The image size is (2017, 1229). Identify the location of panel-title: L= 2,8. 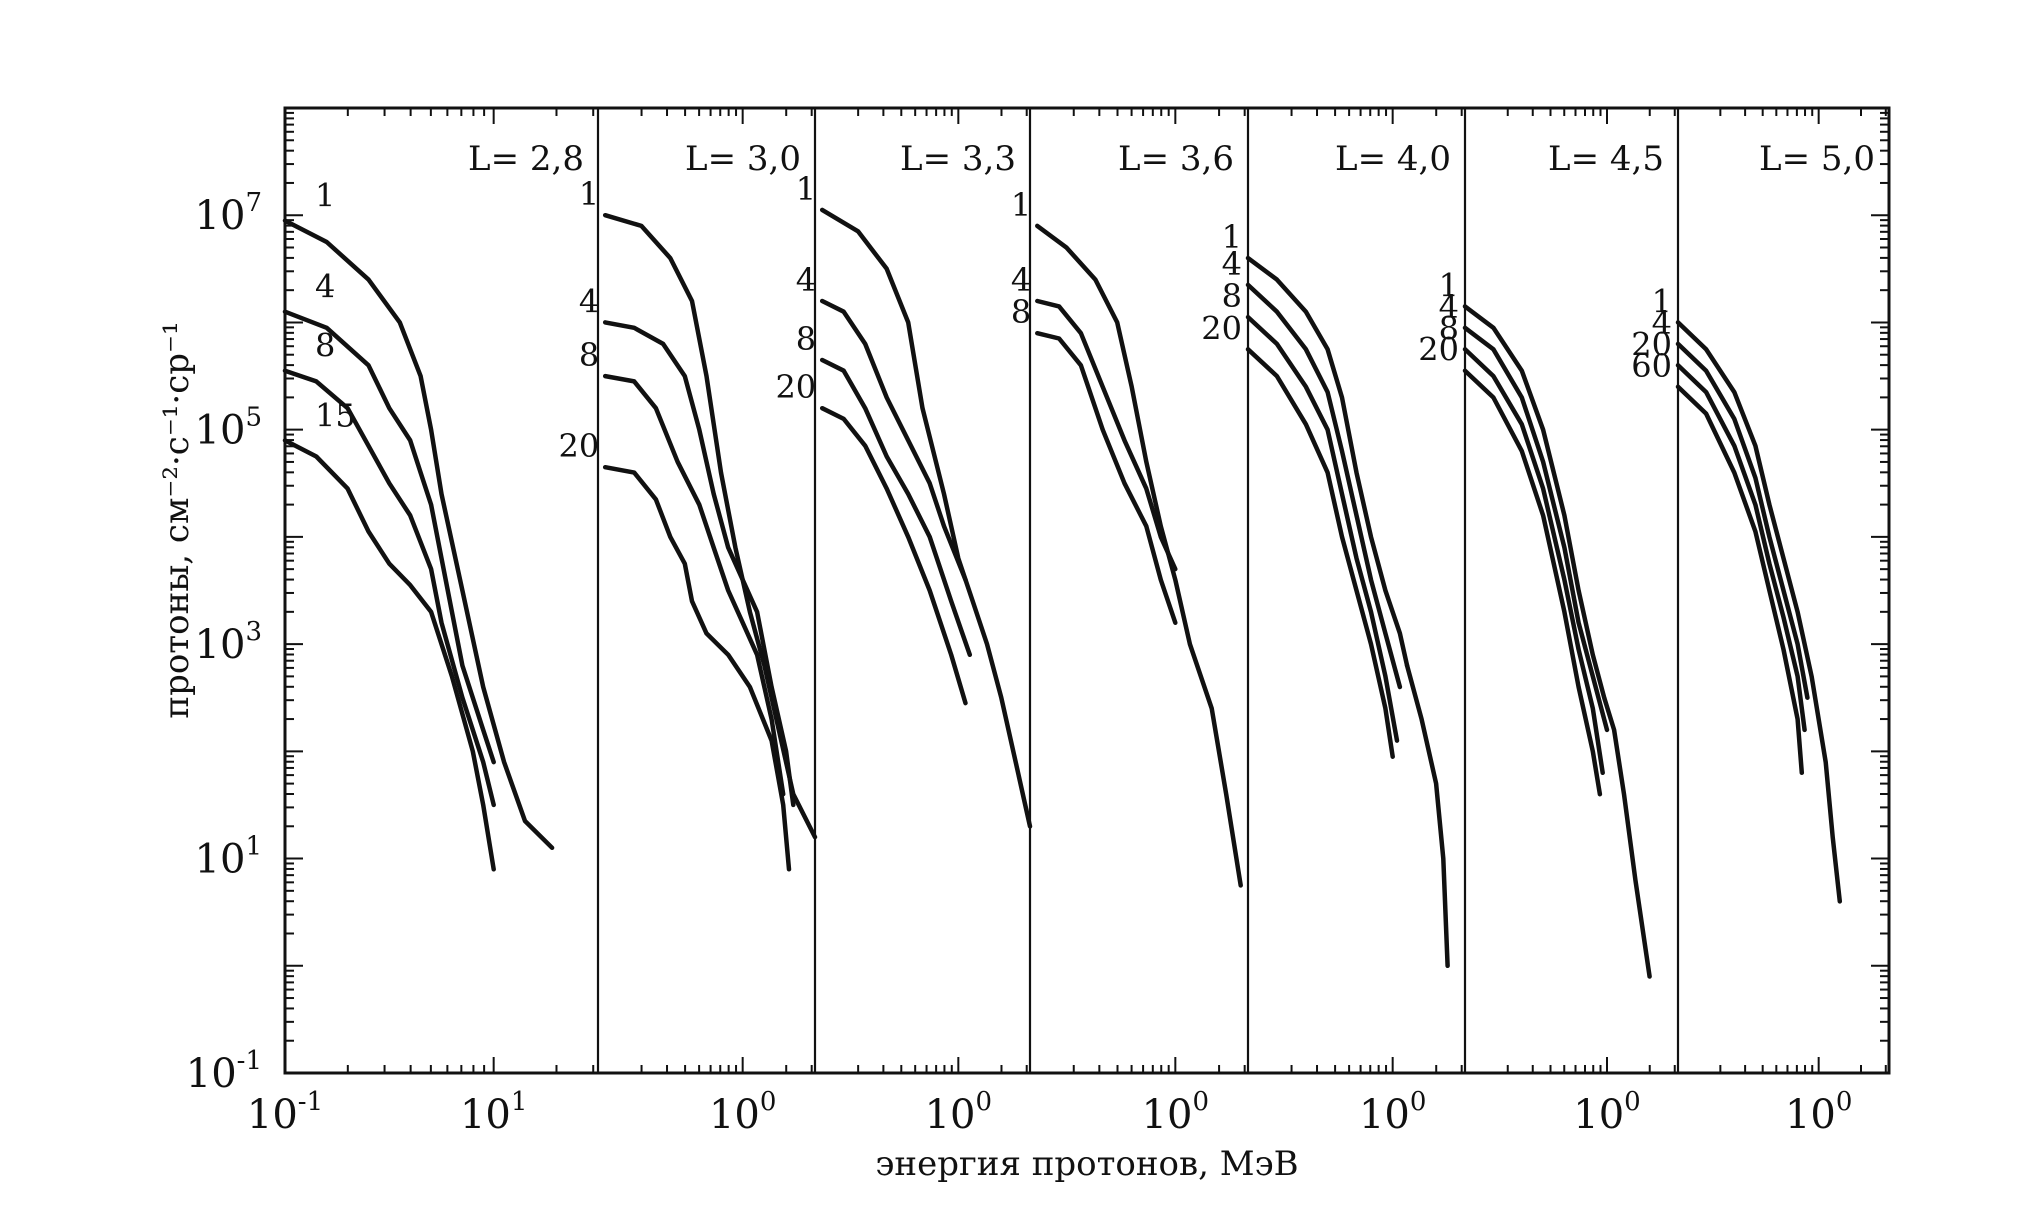
(526, 159).